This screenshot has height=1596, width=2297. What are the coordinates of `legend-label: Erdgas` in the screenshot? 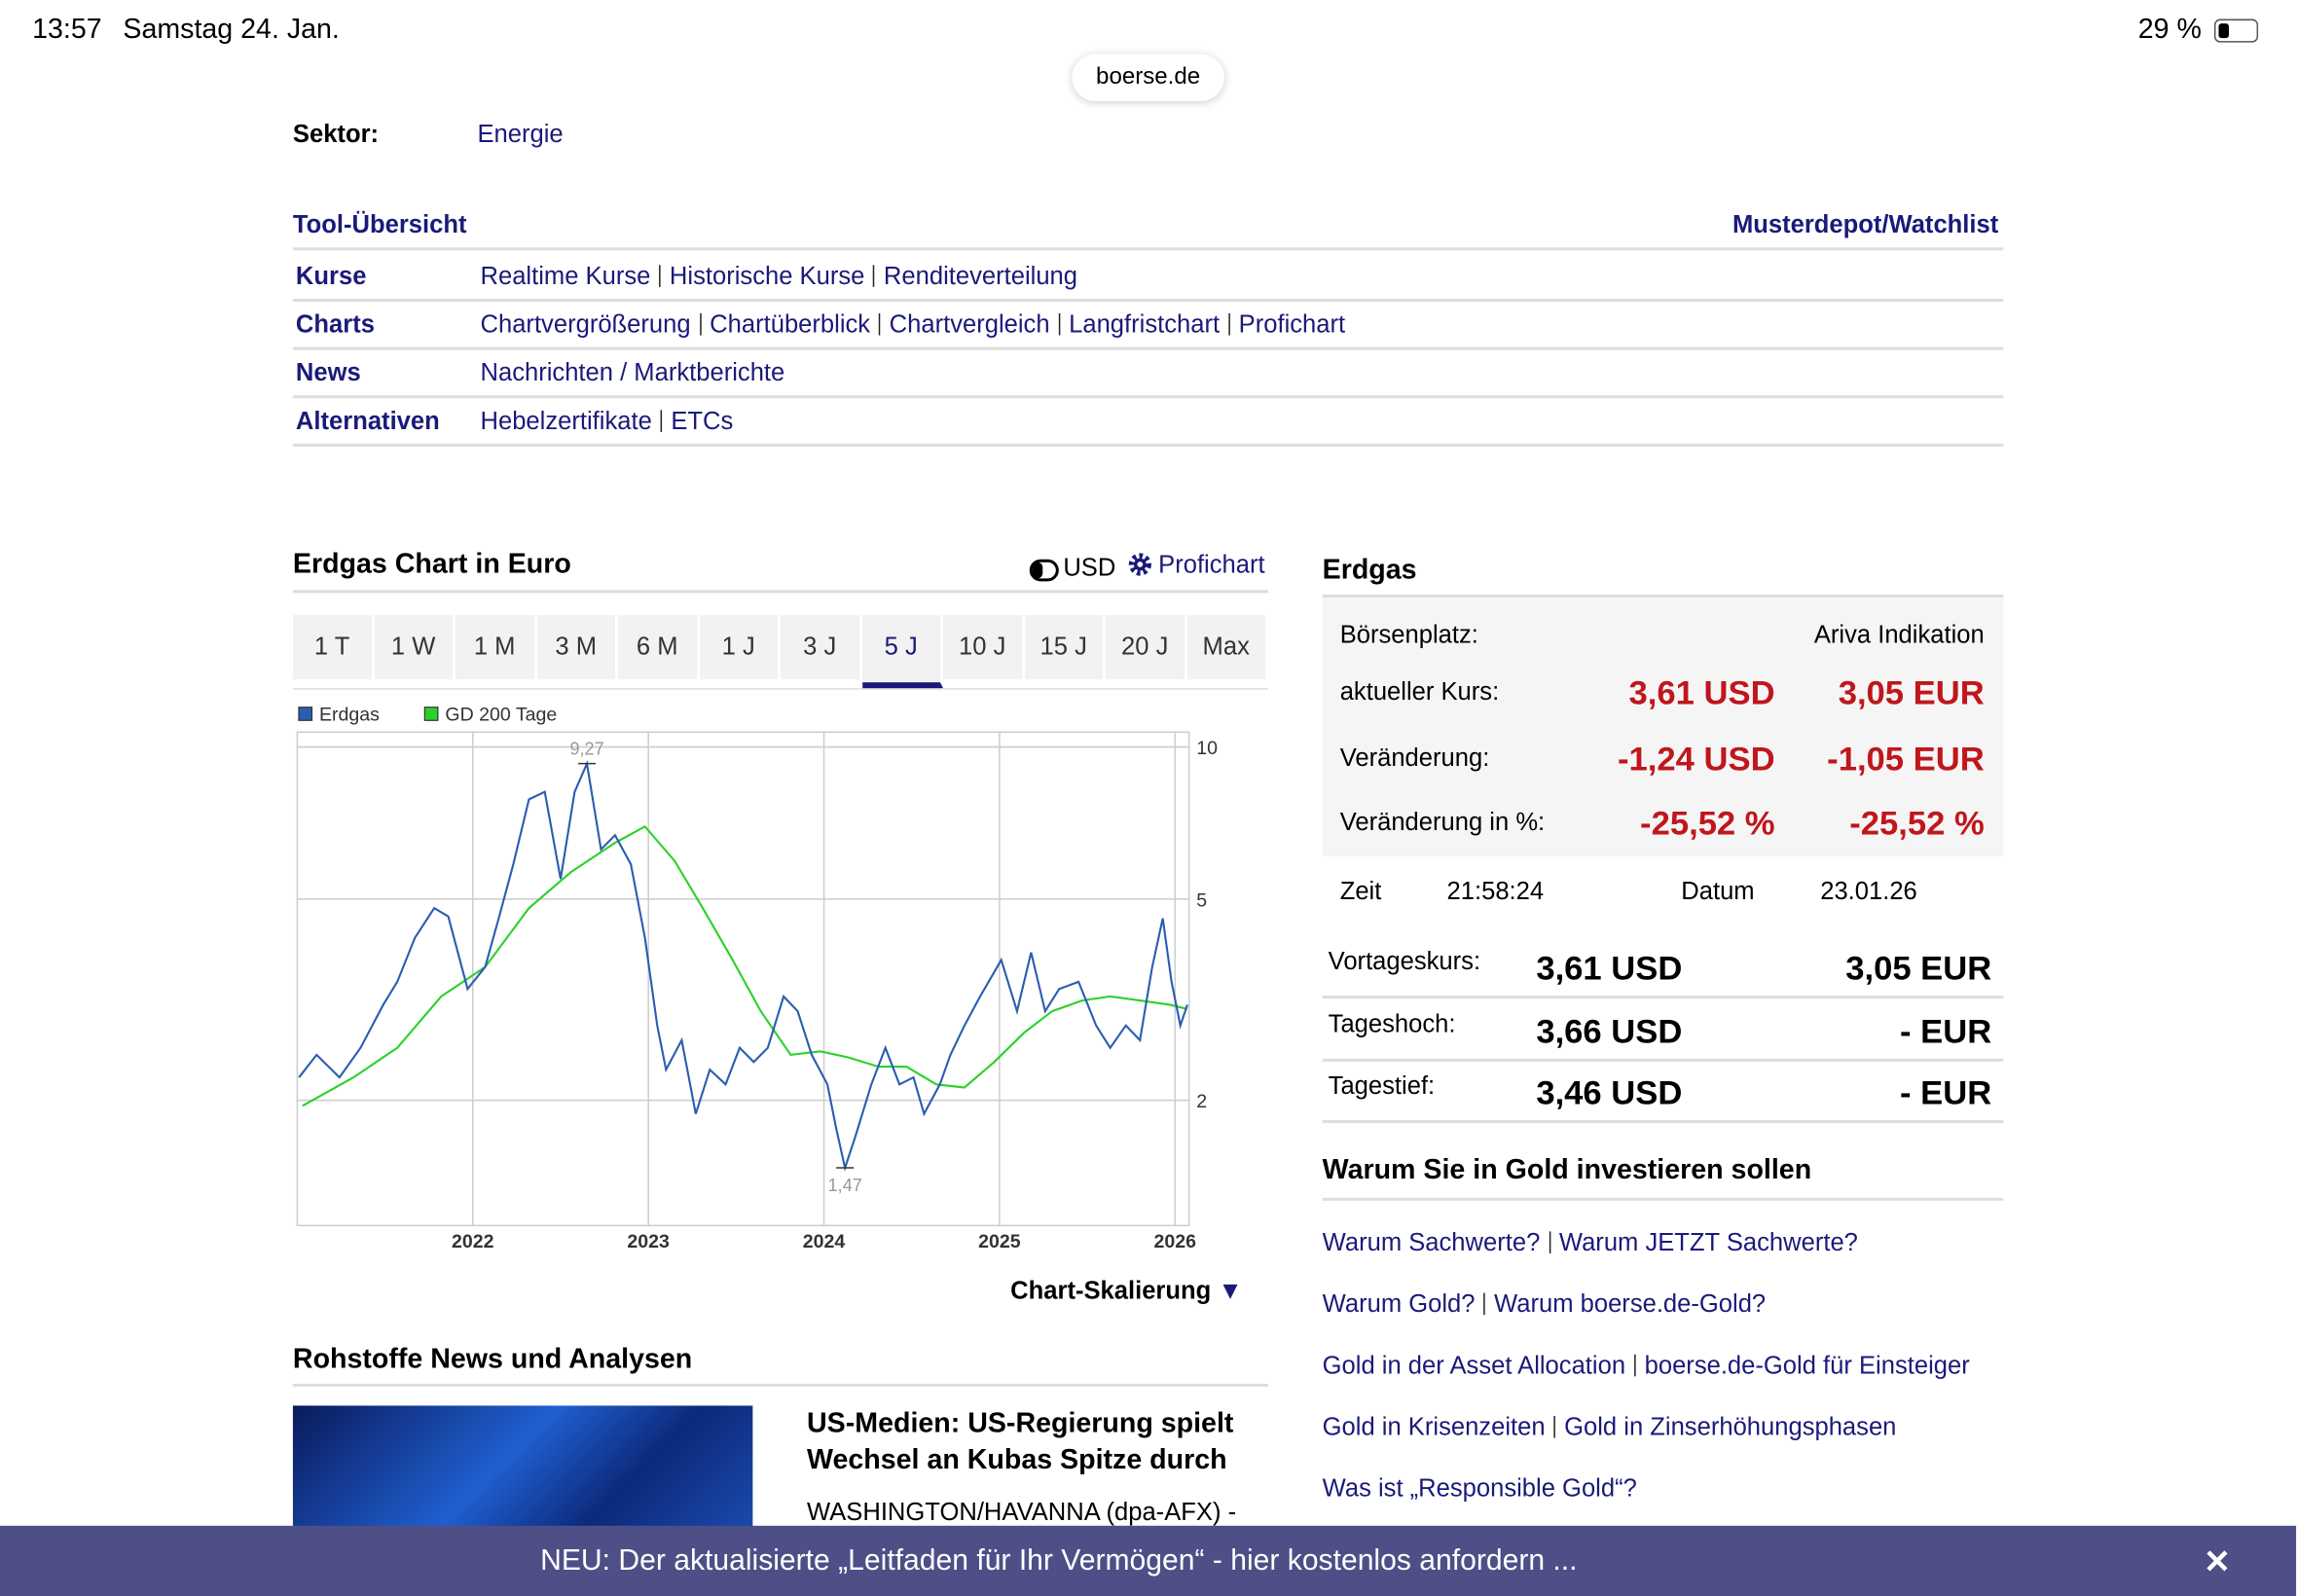 It's located at (349, 714).